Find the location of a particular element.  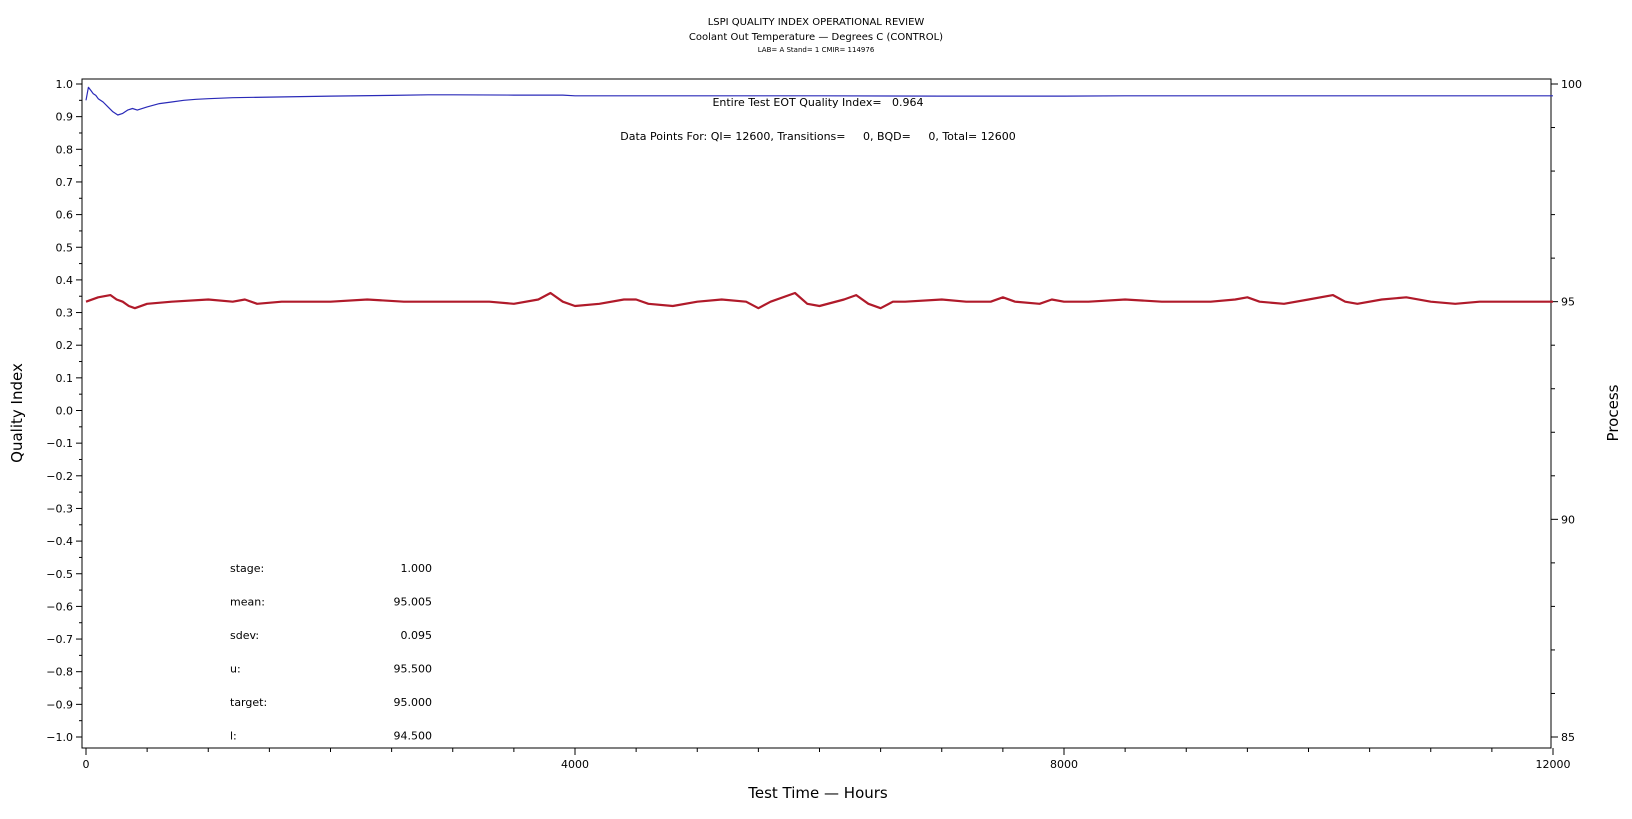

y-tick-label: 0.9 is located at coordinates (65, 117).